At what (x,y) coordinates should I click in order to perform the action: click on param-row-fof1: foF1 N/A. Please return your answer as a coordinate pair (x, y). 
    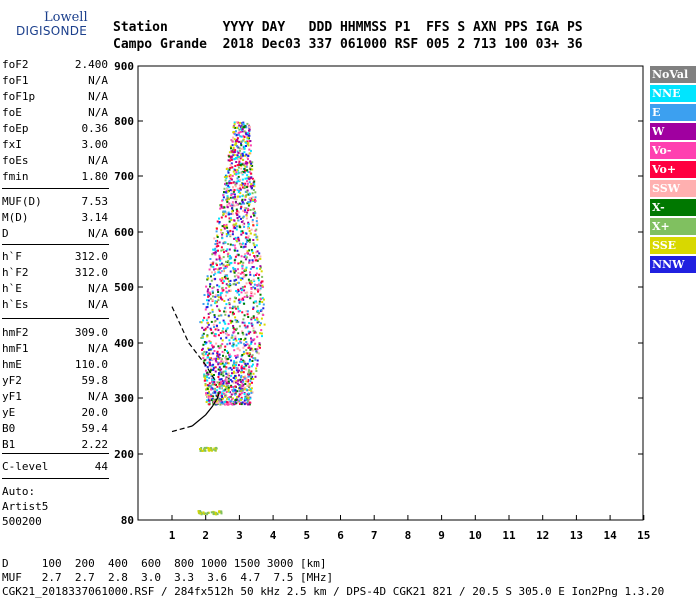
    Looking at the image, I should click on (55, 82).